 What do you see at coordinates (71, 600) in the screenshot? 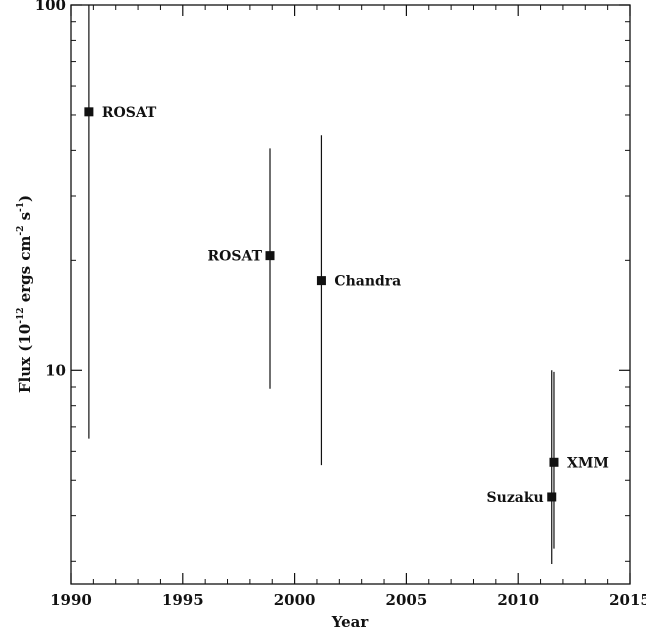
I see `x-tick-label: 1990` at bounding box center [71, 600].